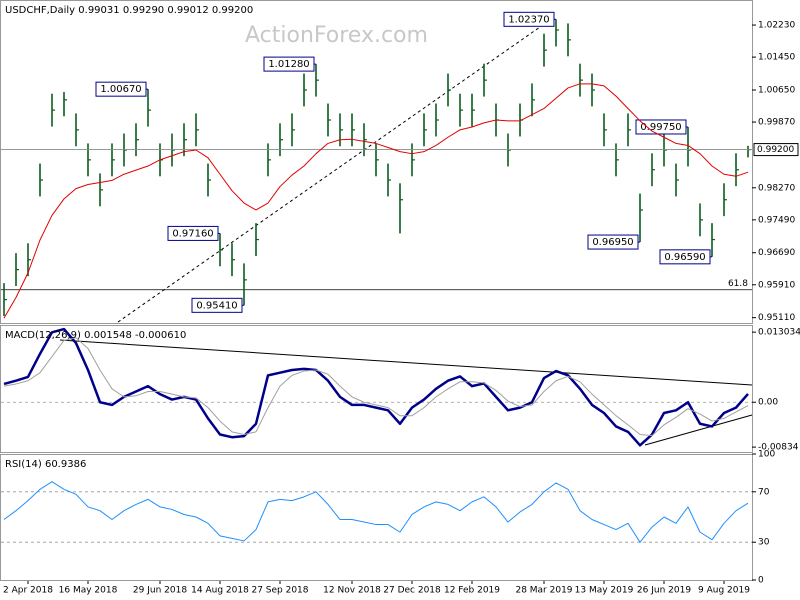 The height and width of the screenshot is (600, 800). I want to click on annotation-label: 0.96590, so click(684, 257).